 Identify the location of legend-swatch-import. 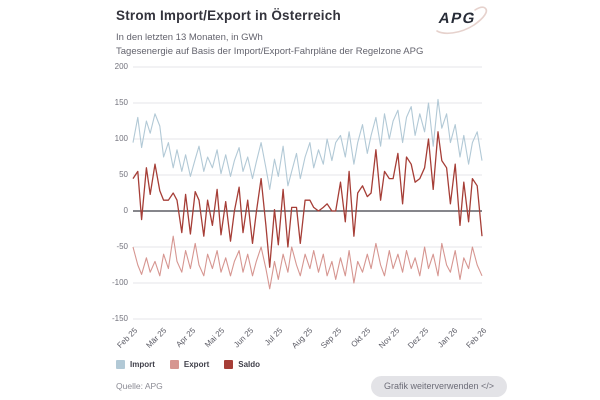
(120, 364).